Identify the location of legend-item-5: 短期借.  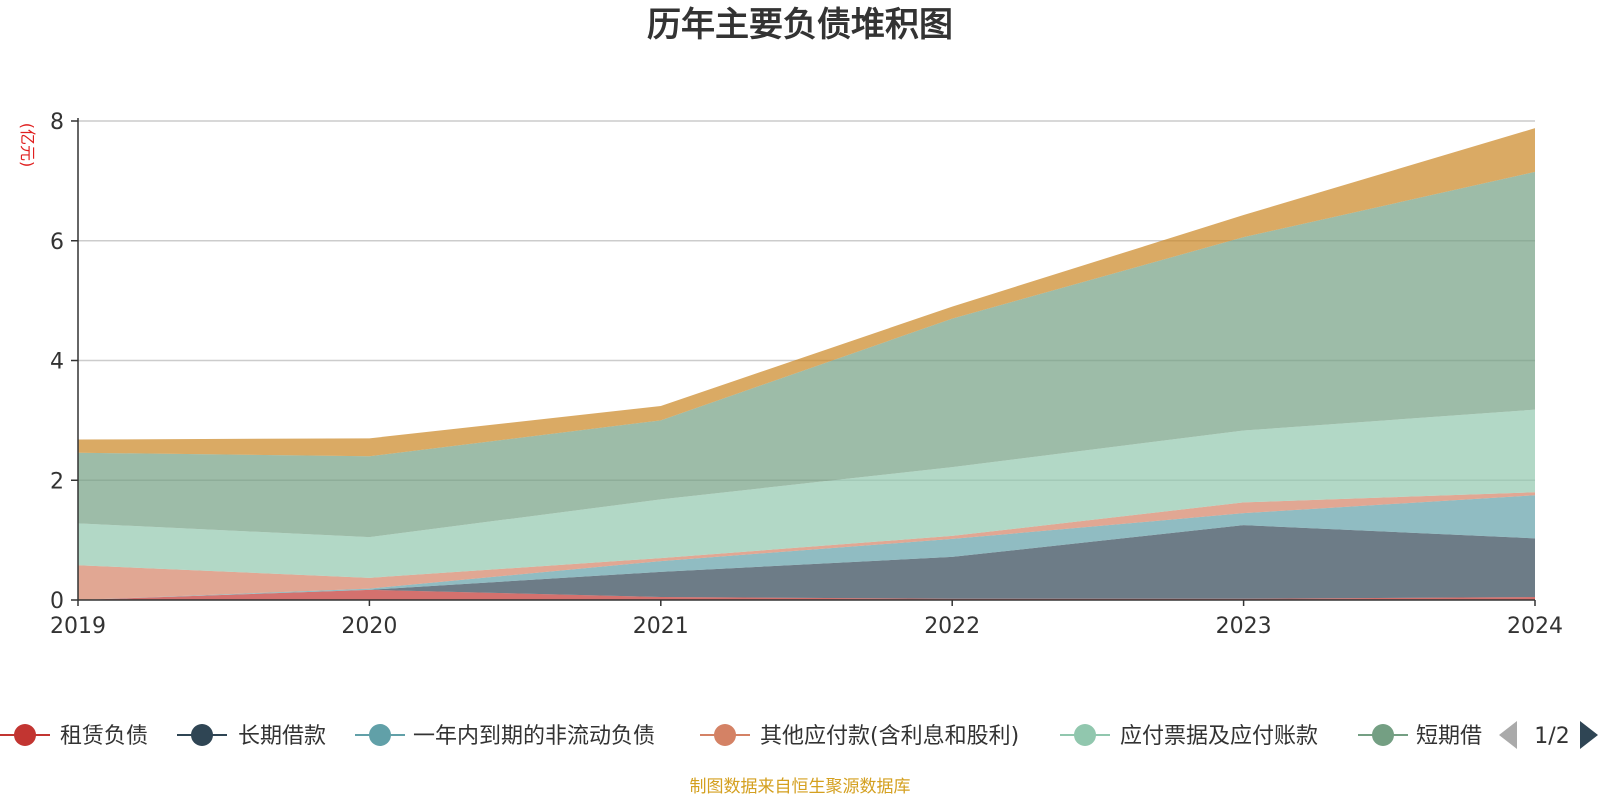
(1420, 736).